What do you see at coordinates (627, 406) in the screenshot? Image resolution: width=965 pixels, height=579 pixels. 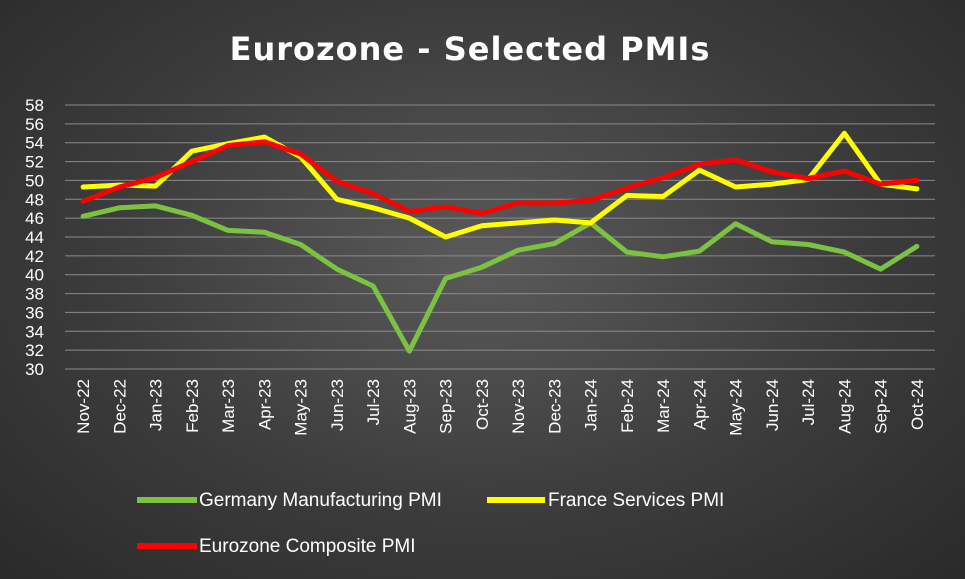 I see `x-tick-label: Feb-24` at bounding box center [627, 406].